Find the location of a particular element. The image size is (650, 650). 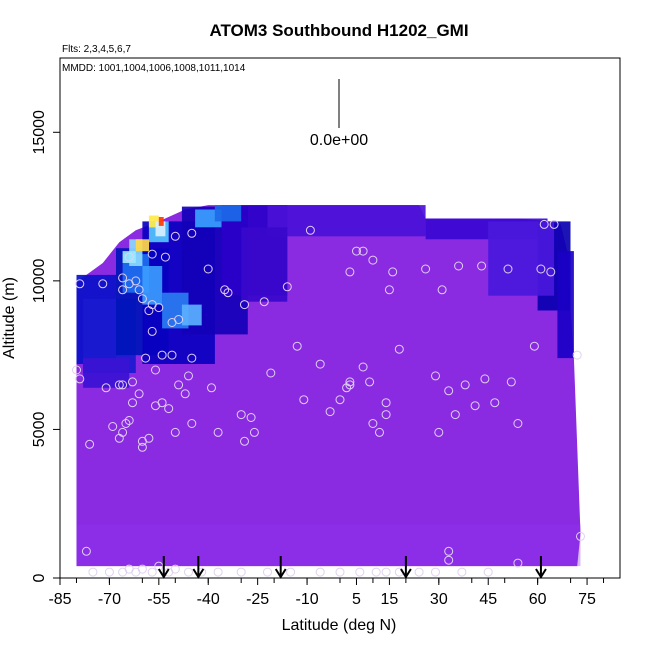

x-tick-label: 15 is located at coordinates (390, 599).